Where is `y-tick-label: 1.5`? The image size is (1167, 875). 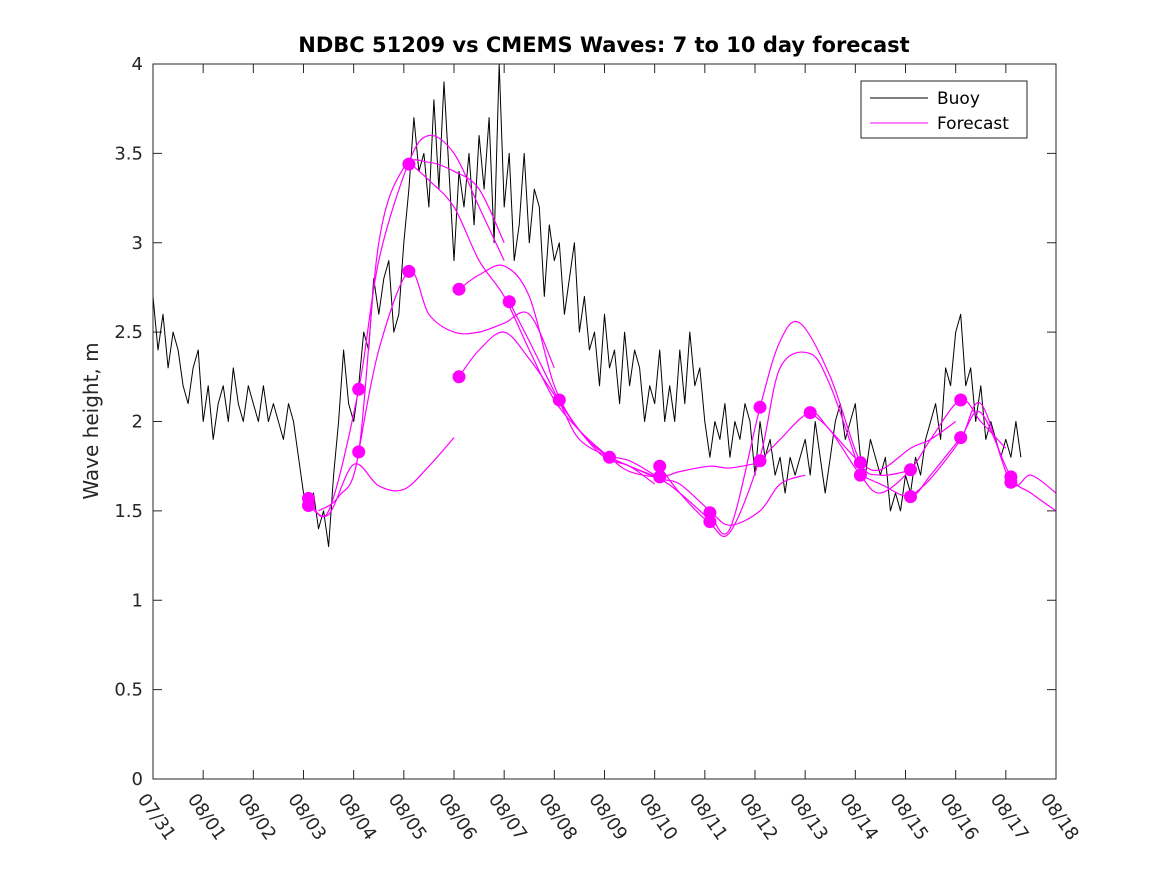 y-tick-label: 1.5 is located at coordinates (128, 511).